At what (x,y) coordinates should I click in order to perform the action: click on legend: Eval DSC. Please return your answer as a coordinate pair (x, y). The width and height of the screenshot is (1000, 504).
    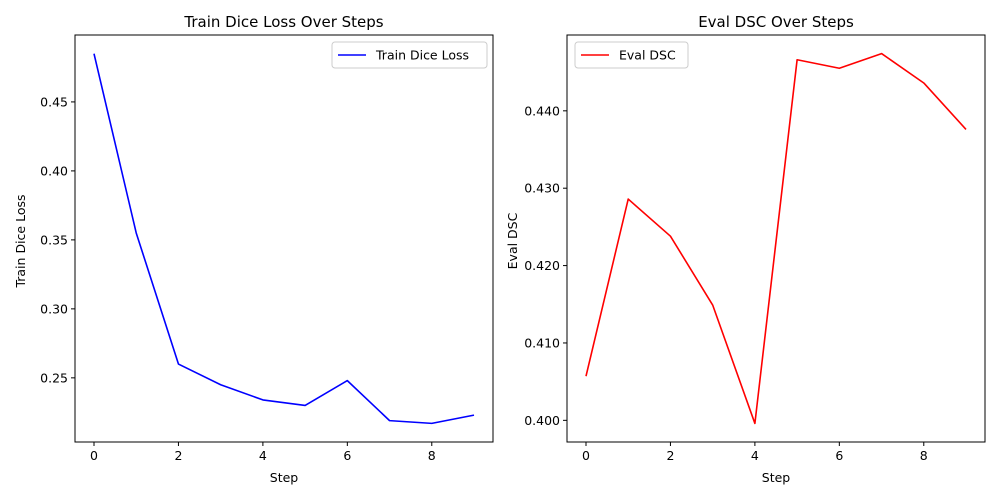
    Looking at the image, I should click on (631, 55).